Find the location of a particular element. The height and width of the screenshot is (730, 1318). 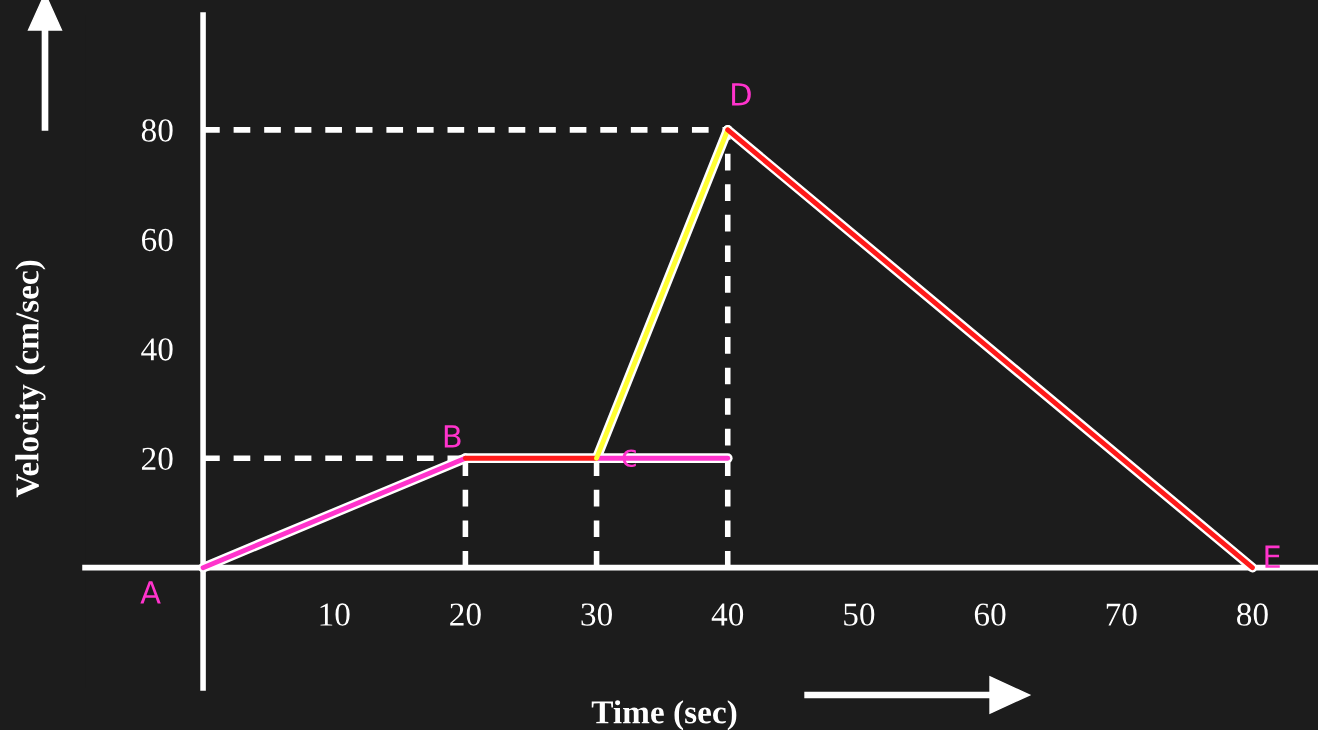

x-tick-label: 50 is located at coordinates (859, 614).